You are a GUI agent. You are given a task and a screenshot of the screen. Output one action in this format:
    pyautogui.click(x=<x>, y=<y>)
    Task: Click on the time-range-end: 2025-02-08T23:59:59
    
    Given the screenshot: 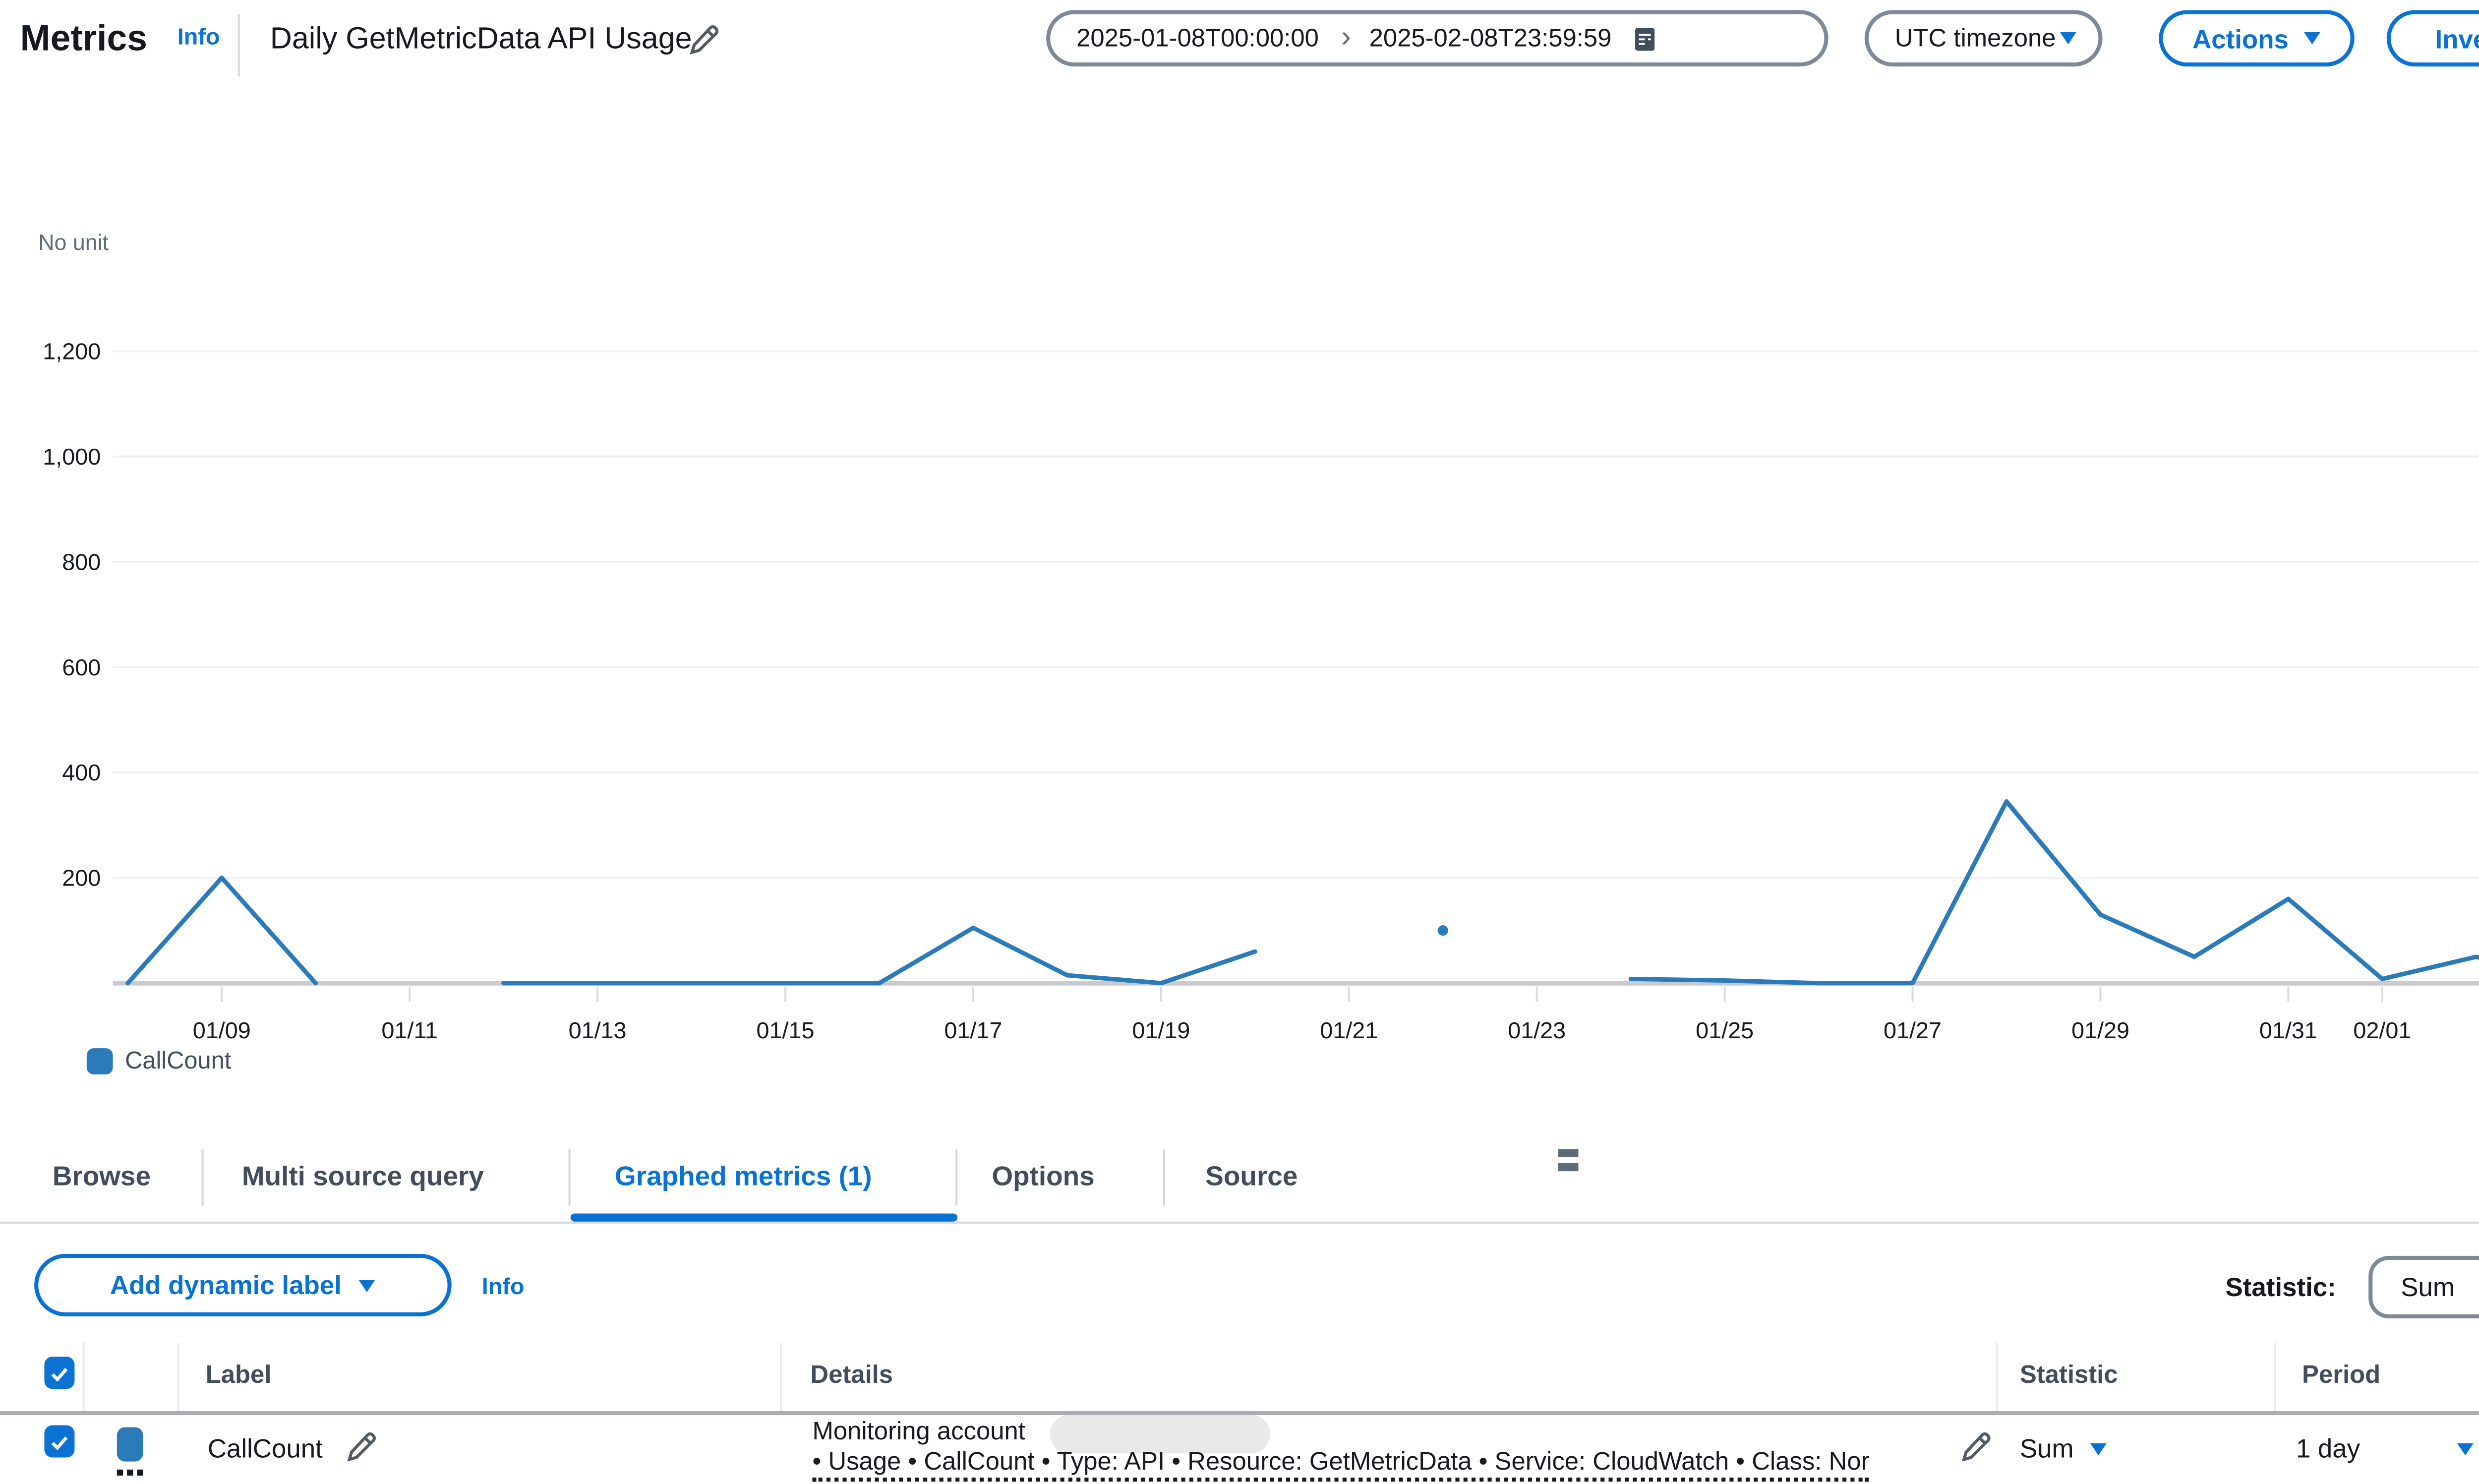 What is the action you would take?
    pyautogui.click(x=1490, y=39)
    